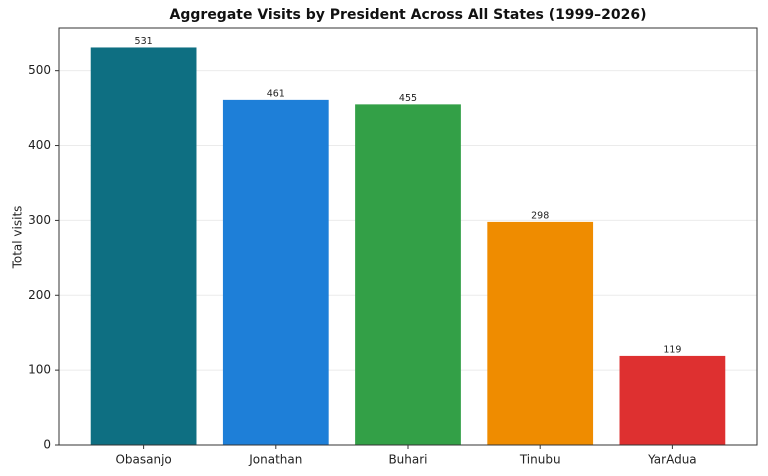  What do you see at coordinates (672, 460) in the screenshot?
I see `x-tick-label: YarAdua` at bounding box center [672, 460].